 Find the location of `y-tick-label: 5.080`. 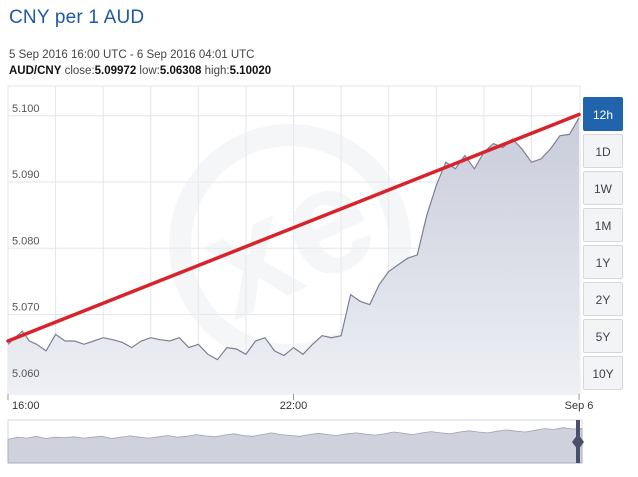

y-tick-label: 5.080 is located at coordinates (26, 241).